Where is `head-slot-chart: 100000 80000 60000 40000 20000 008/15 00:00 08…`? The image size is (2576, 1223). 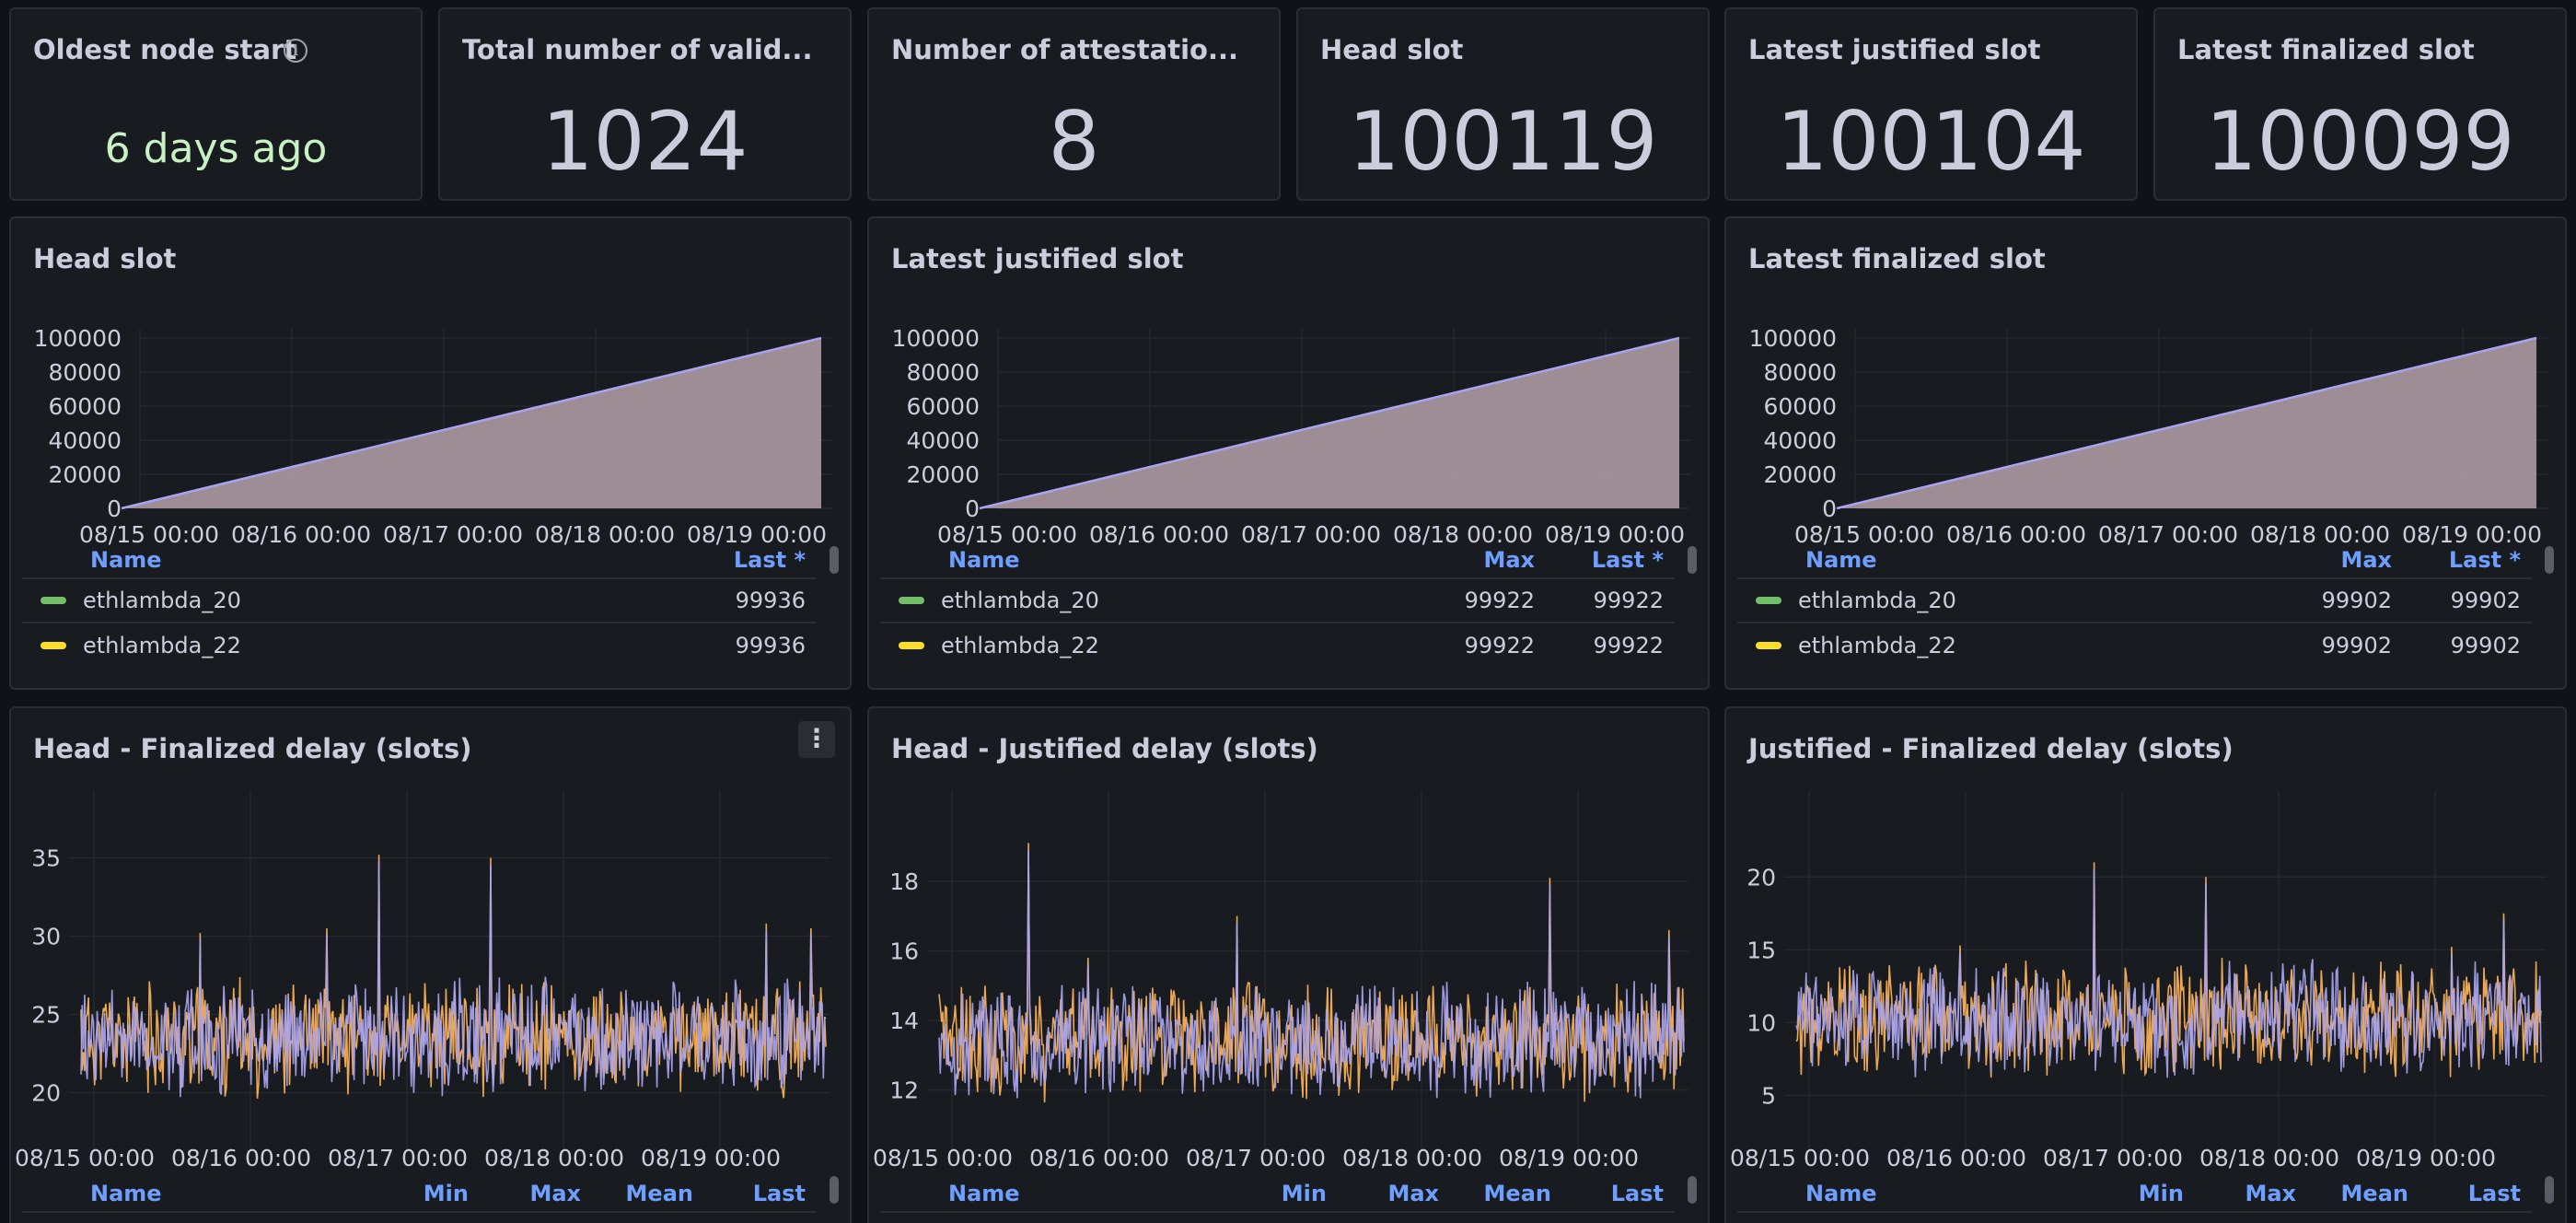 head-slot-chart: 100000 80000 60000 40000 20000 008/15 00:00 08… is located at coordinates (431, 402).